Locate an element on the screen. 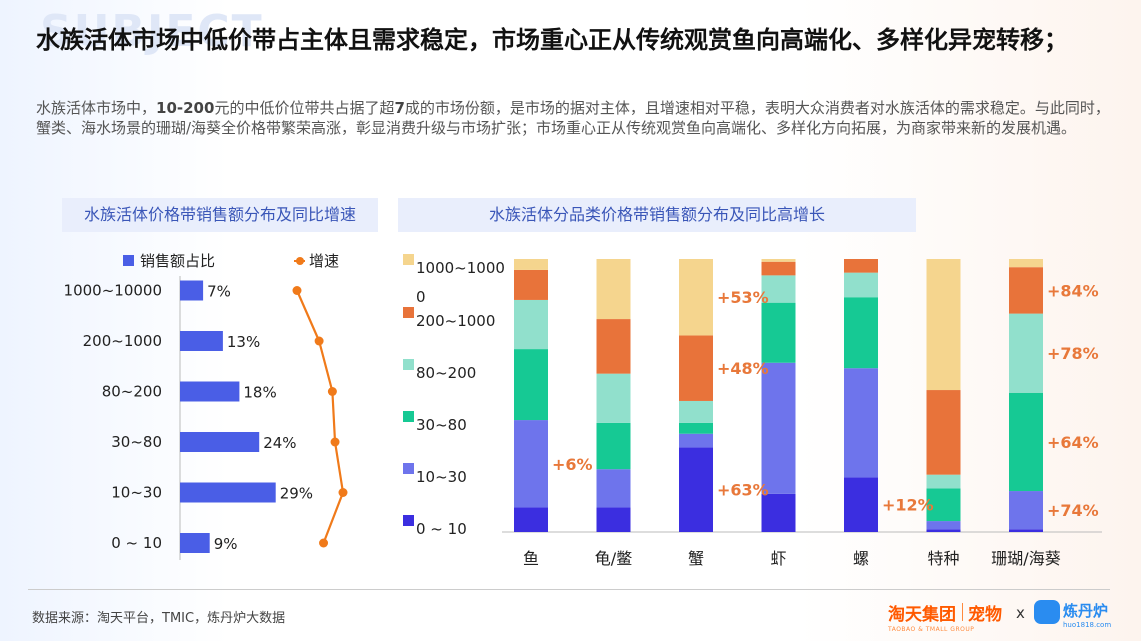 This screenshot has width=1141, height=641. desc-part-1: 水族活体市场中， is located at coordinates (96, 108).